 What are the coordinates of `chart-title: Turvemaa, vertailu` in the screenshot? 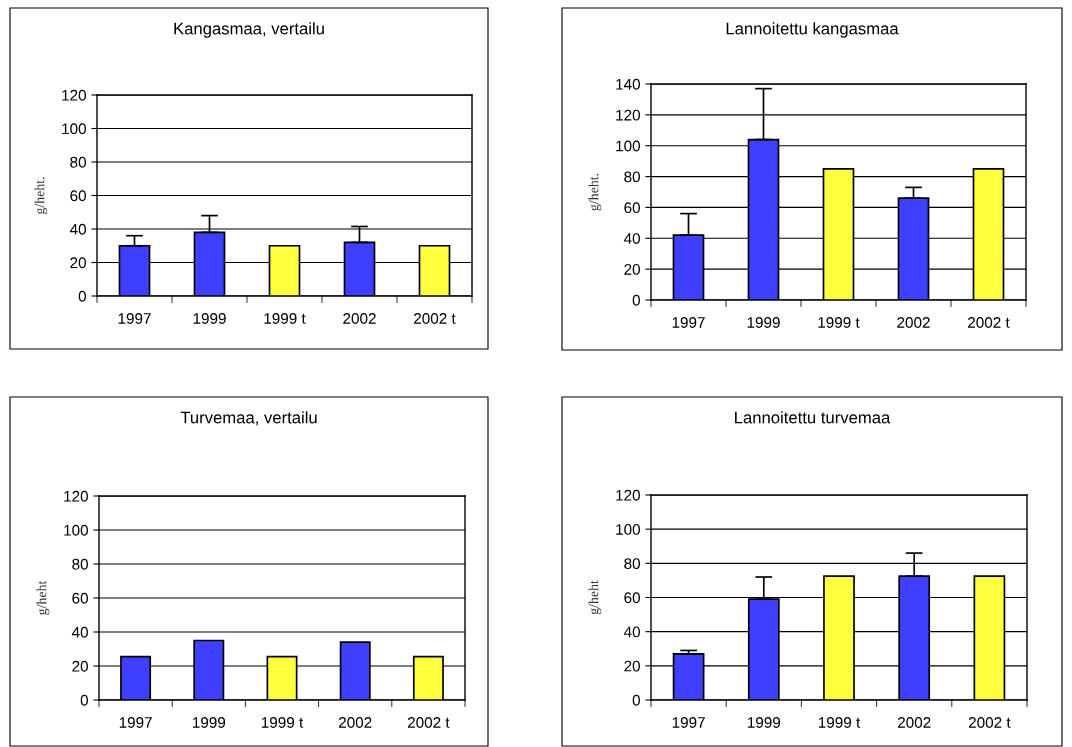 It's located at (248, 418).